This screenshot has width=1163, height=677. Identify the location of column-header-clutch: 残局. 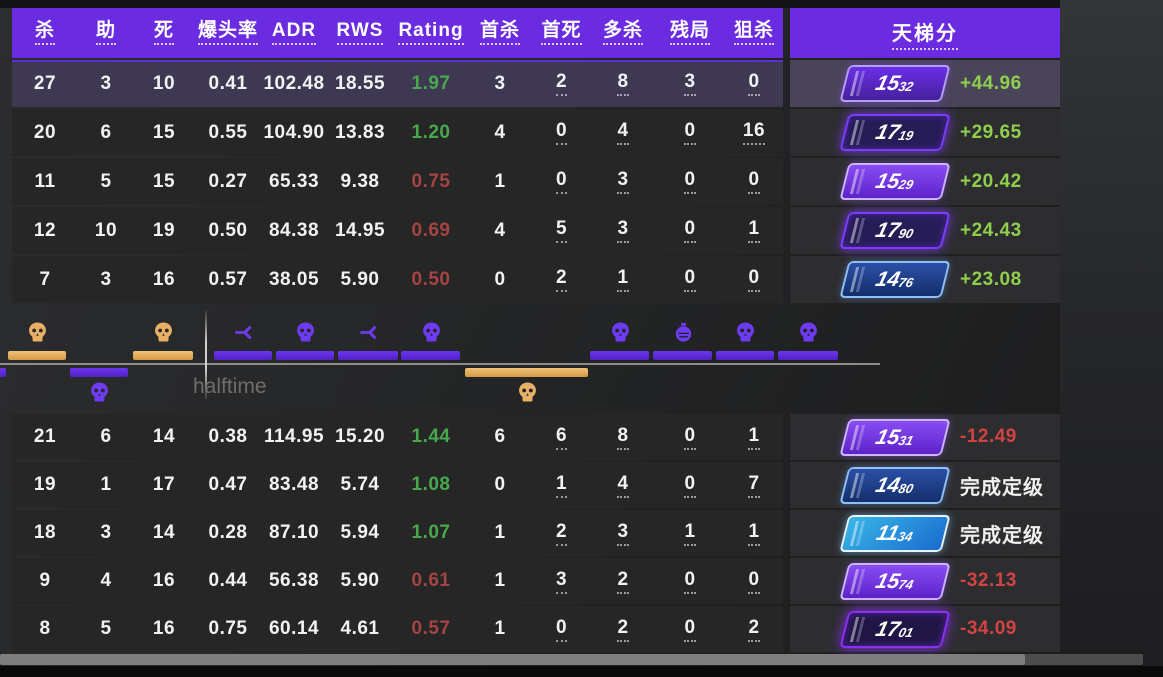
(689, 33).